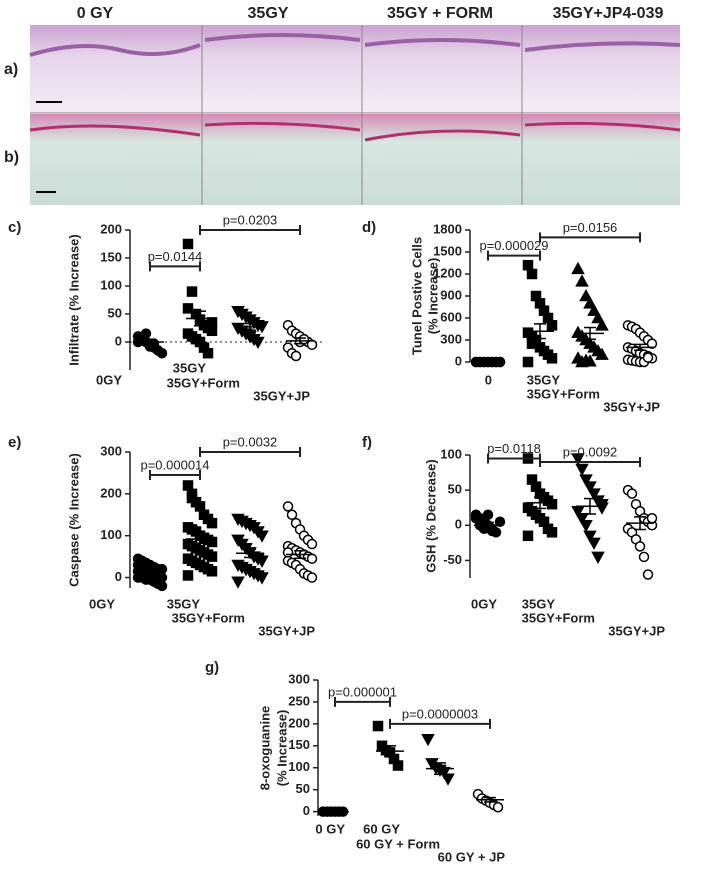 Image resolution: width=704 pixels, height=875 pixels. What do you see at coordinates (250, 219) in the screenshot?
I see `p-value: p=0.0203` at bounding box center [250, 219].